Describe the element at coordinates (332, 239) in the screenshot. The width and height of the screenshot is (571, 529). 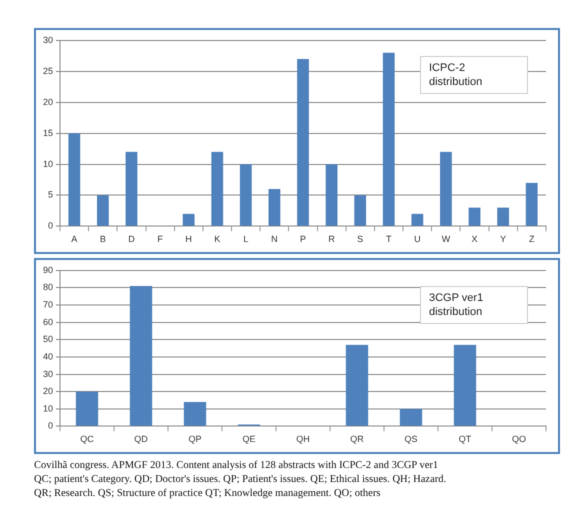
I see `x-tick-label: R` at that location.